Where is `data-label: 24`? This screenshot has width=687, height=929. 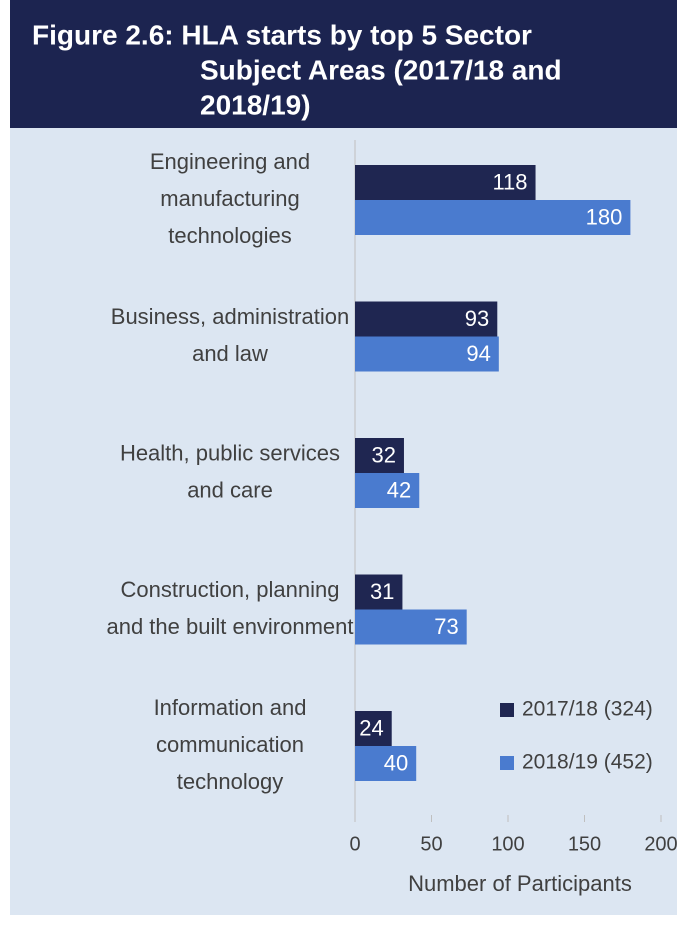 data-label: 24 is located at coordinates (371, 727).